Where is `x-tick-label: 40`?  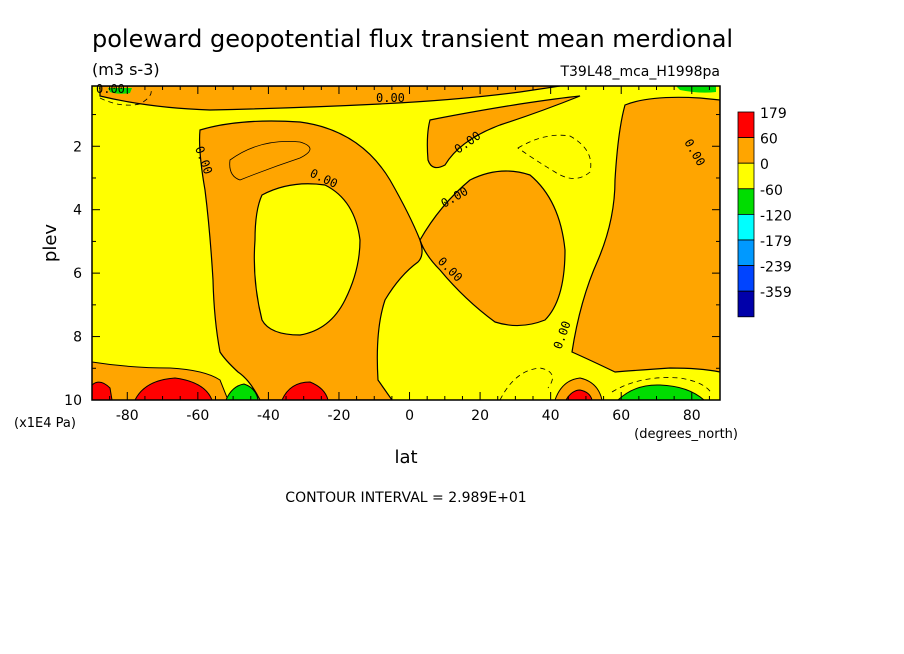
x-tick-label: 40 is located at coordinates (551, 416).